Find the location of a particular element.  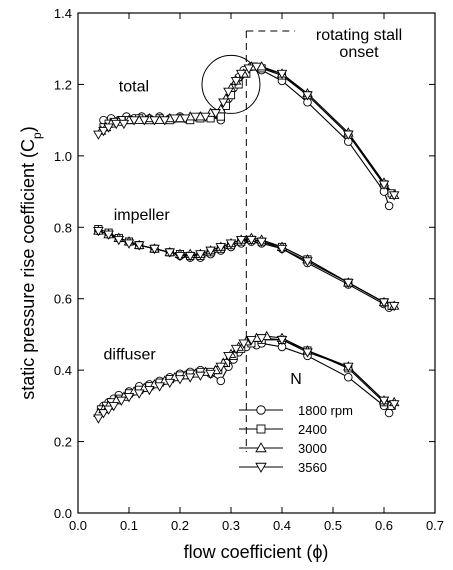

y-tick-label: 0.2 is located at coordinates (63, 442).